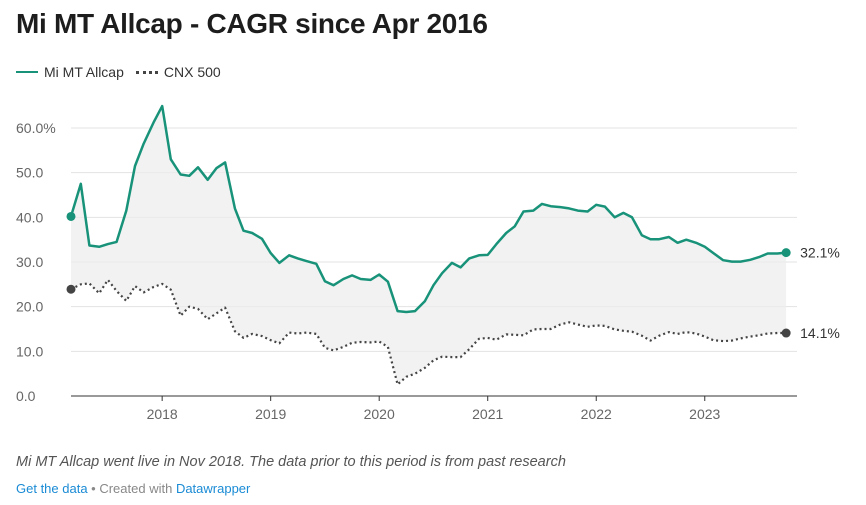 The image size is (866, 505). Describe the element at coordinates (146, 72) in the screenshot. I see `legend-swatch-cnx500` at that location.